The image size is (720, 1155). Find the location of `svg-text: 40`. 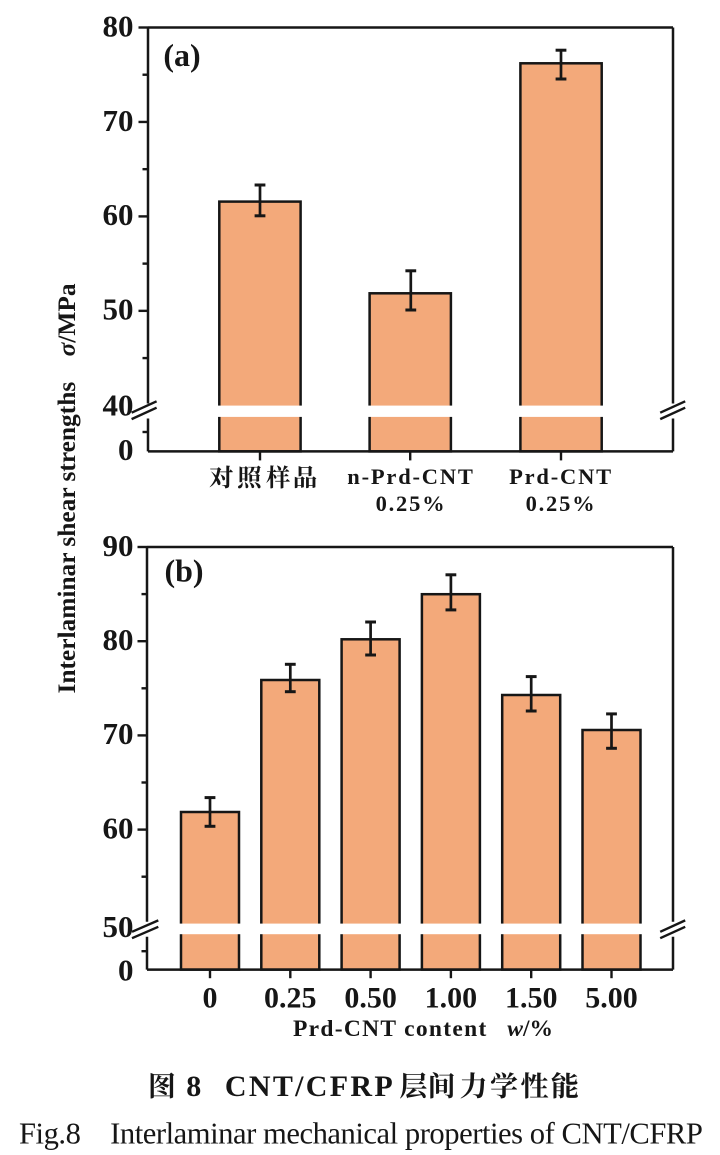

svg-text: 40 is located at coordinates (118, 404).